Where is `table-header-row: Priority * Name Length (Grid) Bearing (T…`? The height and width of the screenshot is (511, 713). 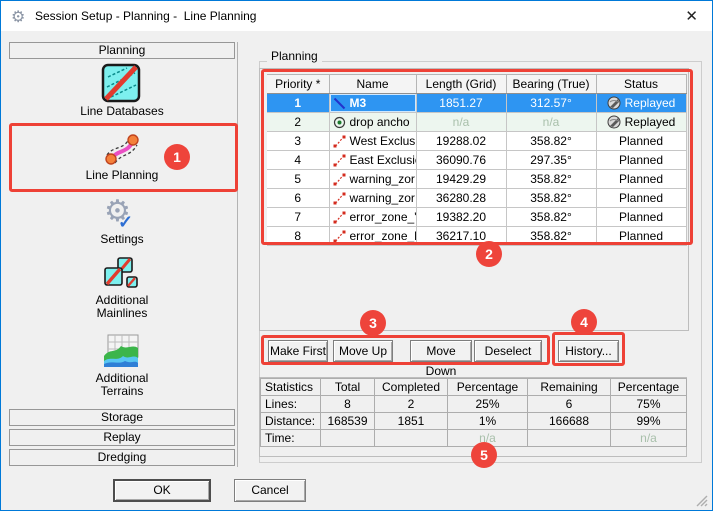
table-header-row: Priority * Name Length (Grid) Bearing (T… is located at coordinates (477, 84).